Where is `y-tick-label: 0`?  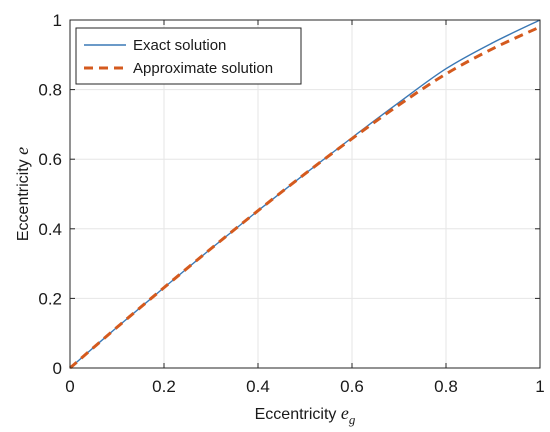 y-tick-label: 0 is located at coordinates (57, 368).